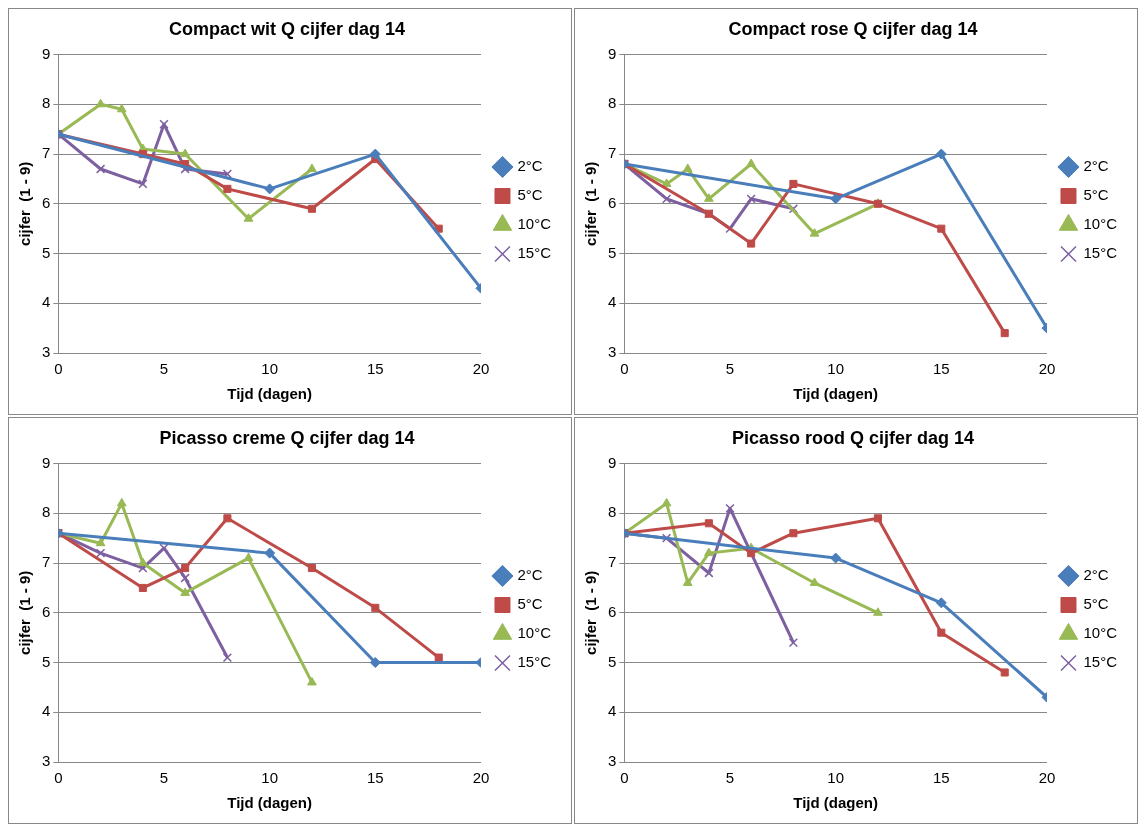 This screenshot has height=832, width=1139. Describe the element at coordinates (287, 437) in the screenshot. I see `chart-title: Picasso creme Q cijfer dag 14` at that location.